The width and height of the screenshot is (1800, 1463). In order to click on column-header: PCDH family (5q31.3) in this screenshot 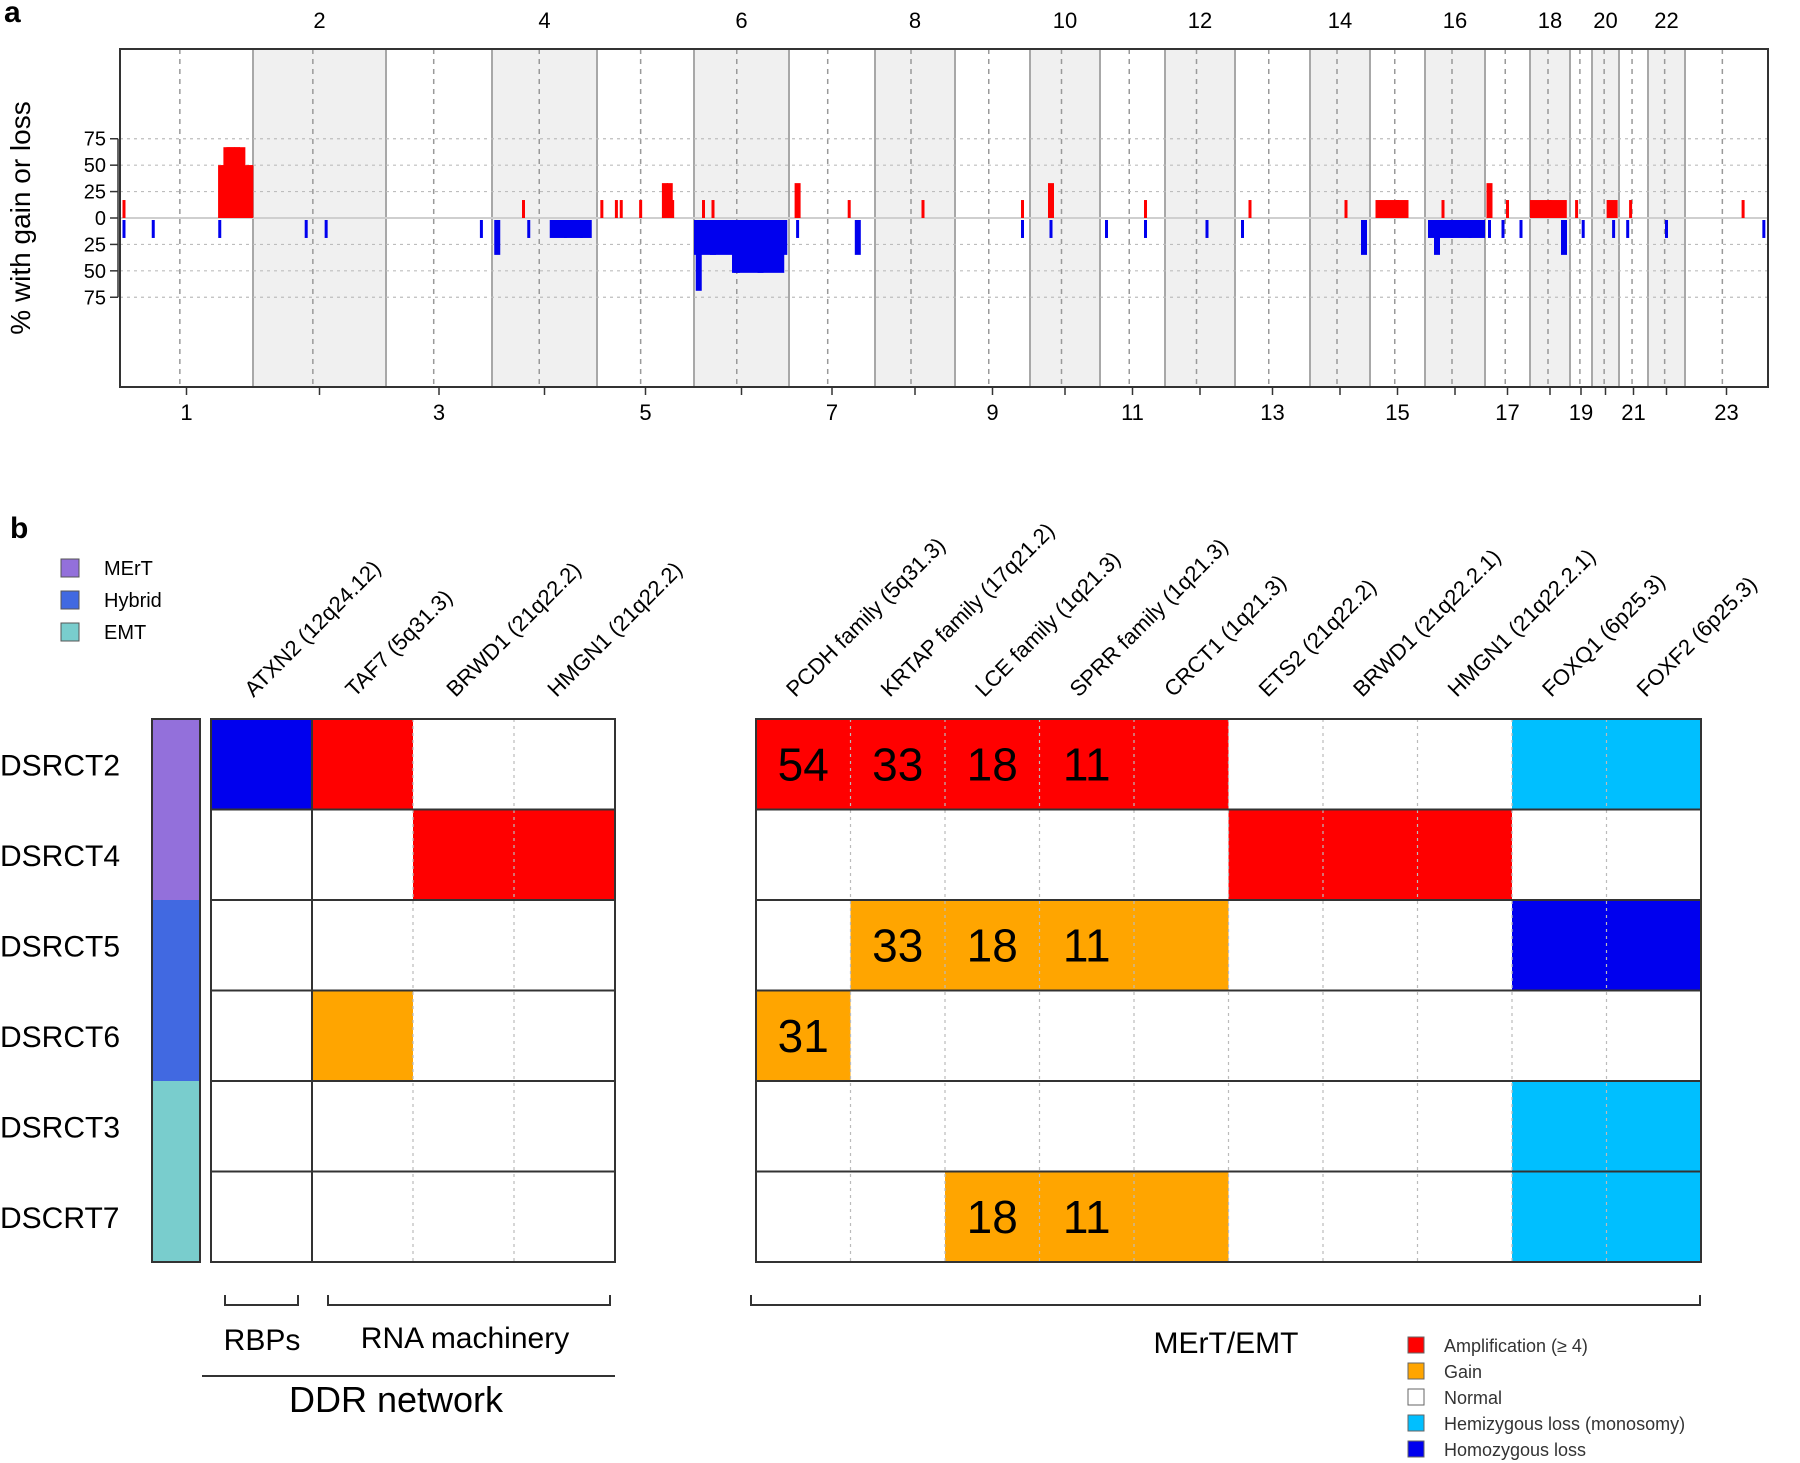, I will do `click(865, 617)`.